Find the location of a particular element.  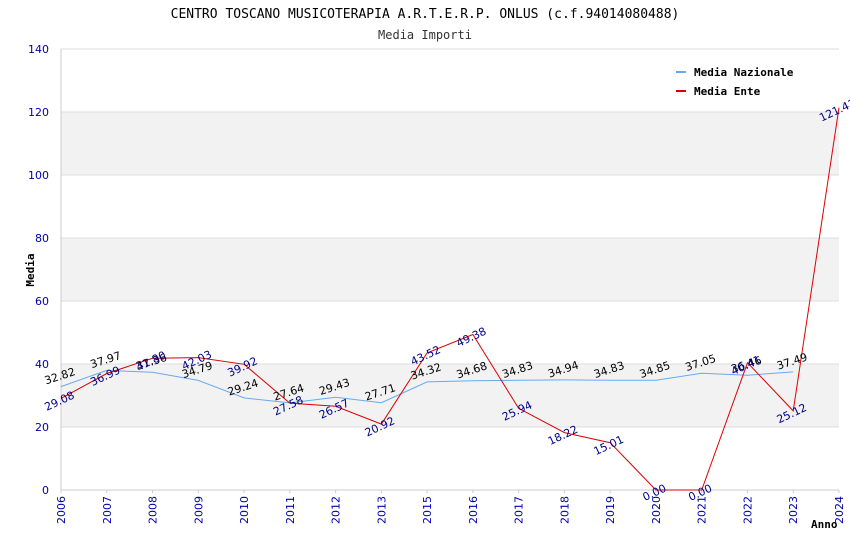

x-tick-label: 2019 is located at coordinates (610, 510).